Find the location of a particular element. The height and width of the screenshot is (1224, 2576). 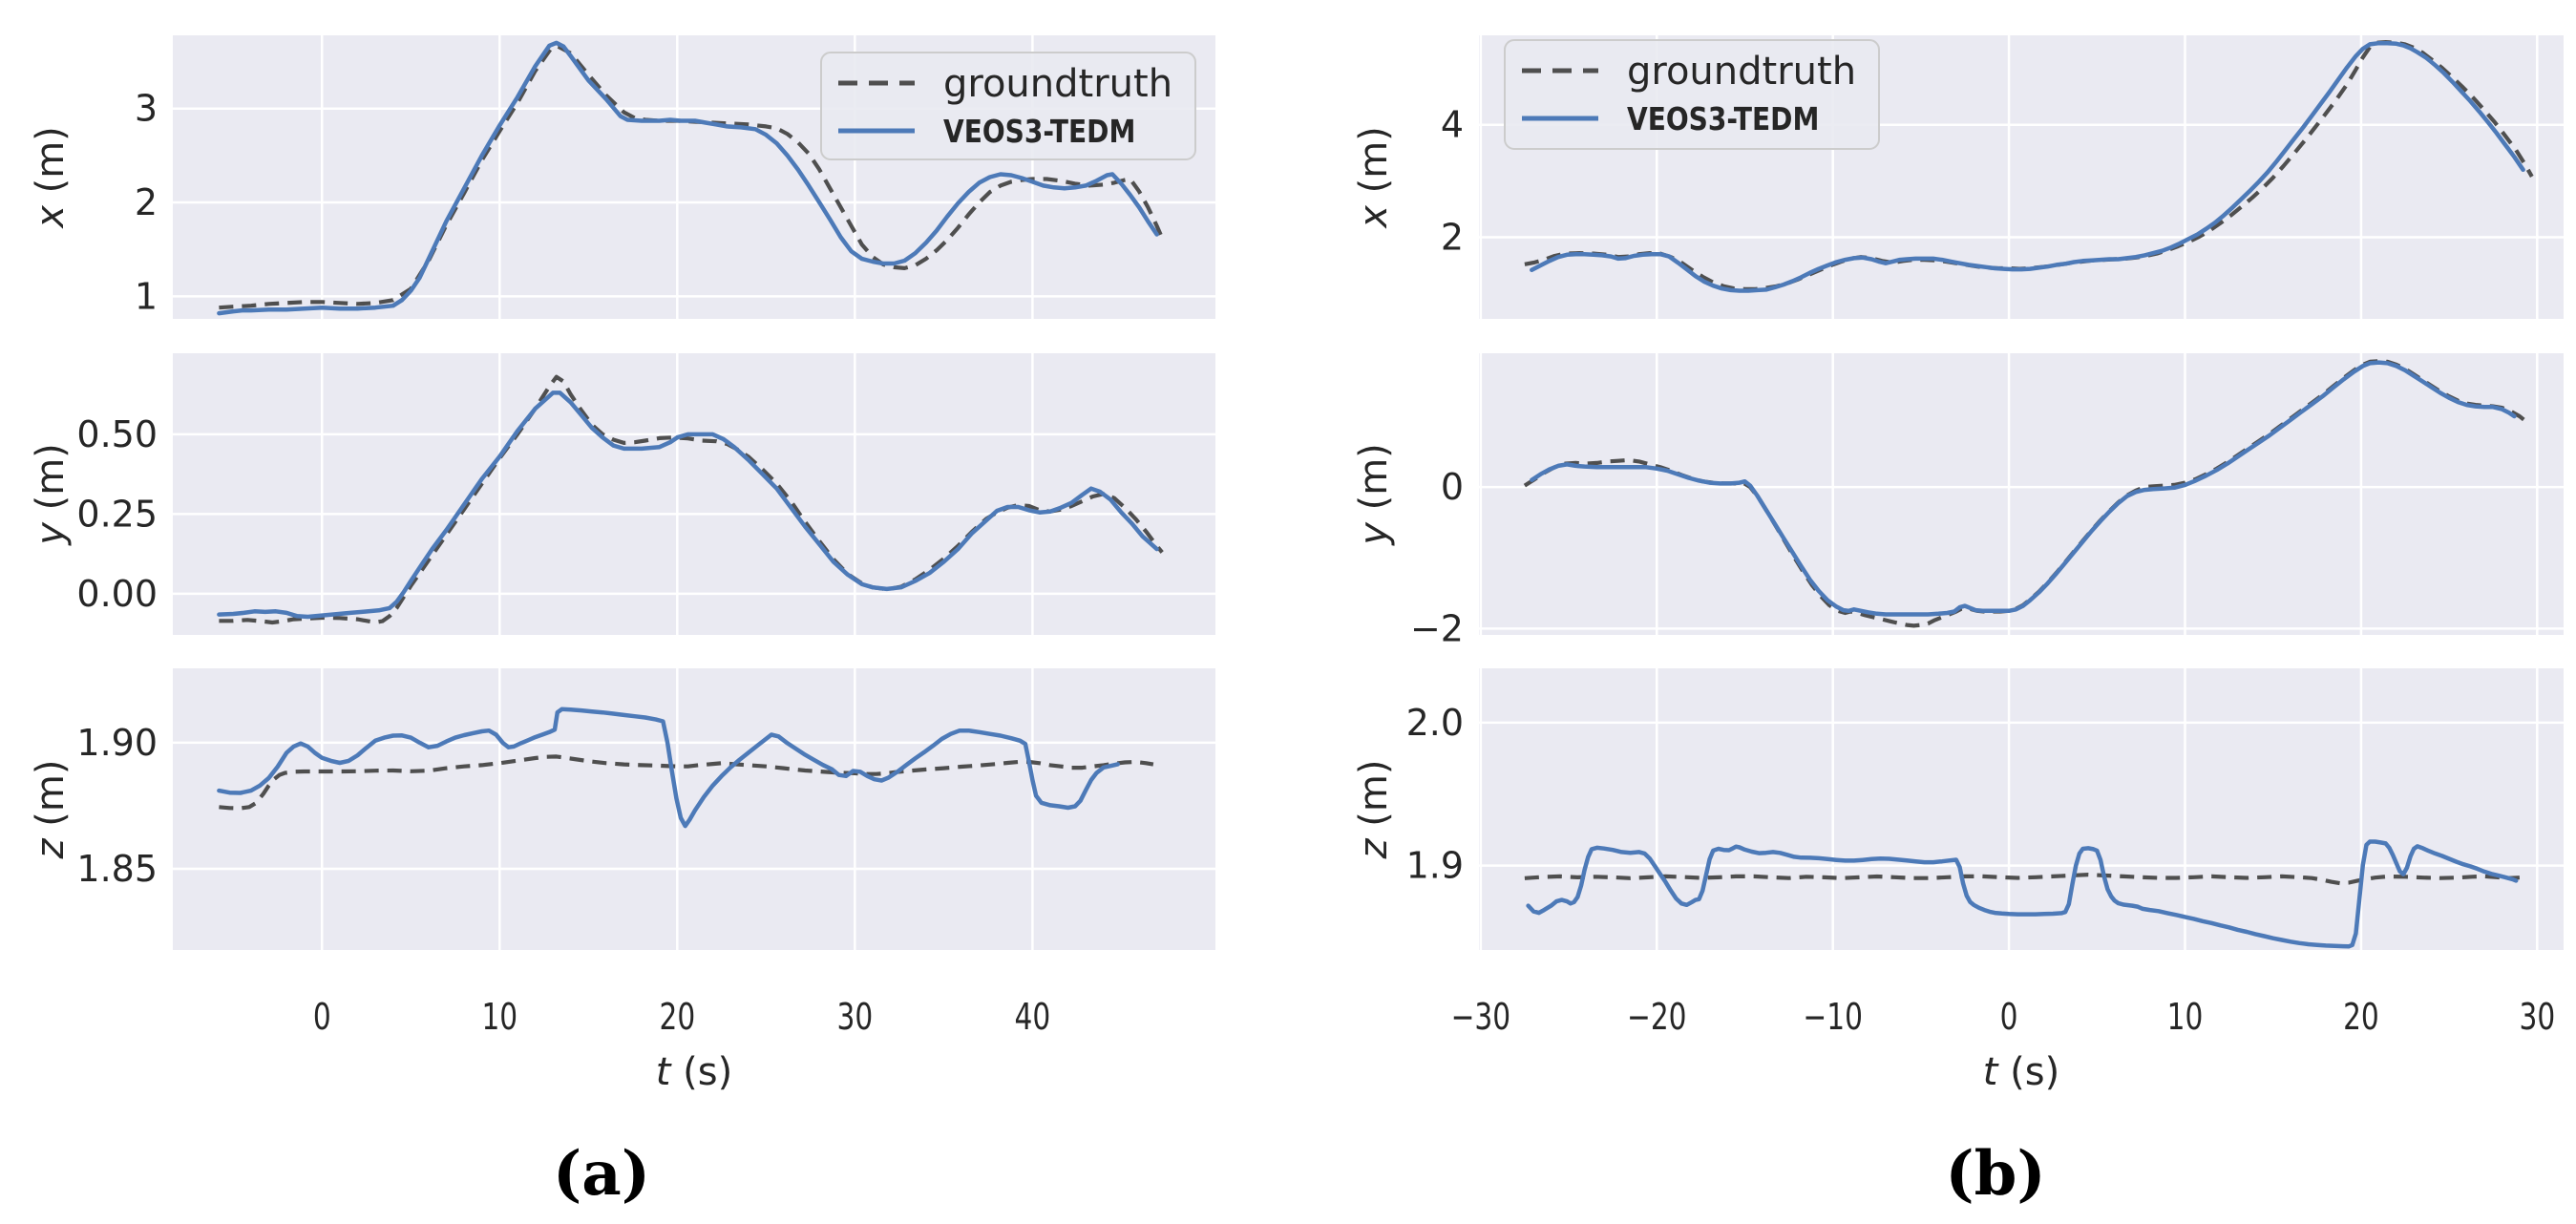

x-tick-label: −30 is located at coordinates (1481, 1018).